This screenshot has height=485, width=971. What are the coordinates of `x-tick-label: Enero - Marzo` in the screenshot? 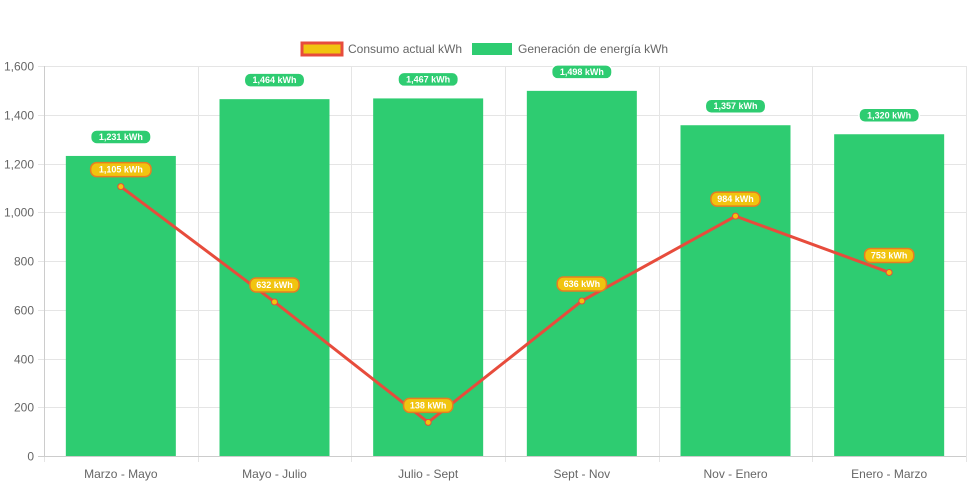 It's located at (889, 474).